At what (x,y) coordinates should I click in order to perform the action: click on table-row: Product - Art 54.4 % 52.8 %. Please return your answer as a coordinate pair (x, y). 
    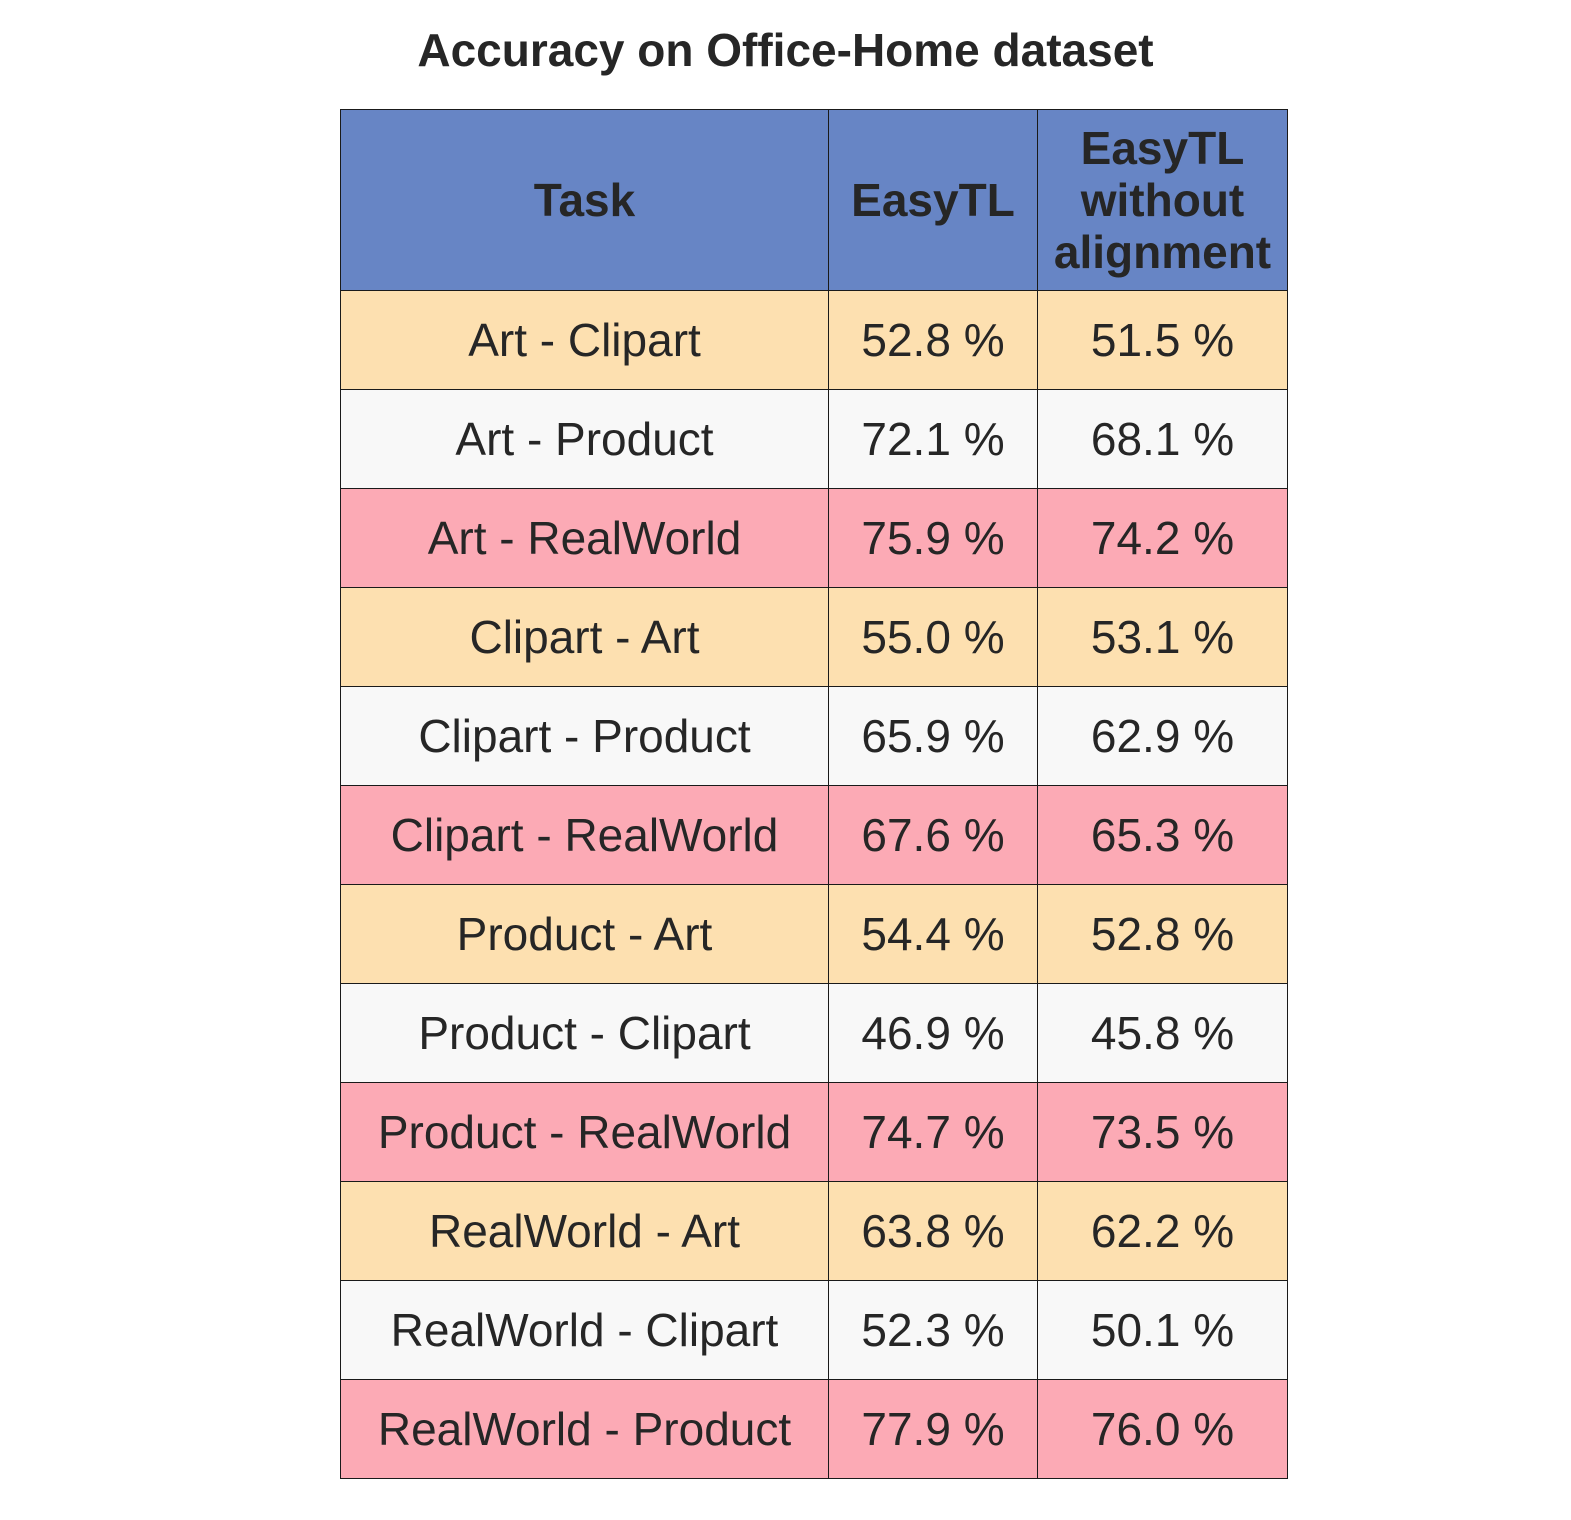
    Looking at the image, I should click on (814, 934).